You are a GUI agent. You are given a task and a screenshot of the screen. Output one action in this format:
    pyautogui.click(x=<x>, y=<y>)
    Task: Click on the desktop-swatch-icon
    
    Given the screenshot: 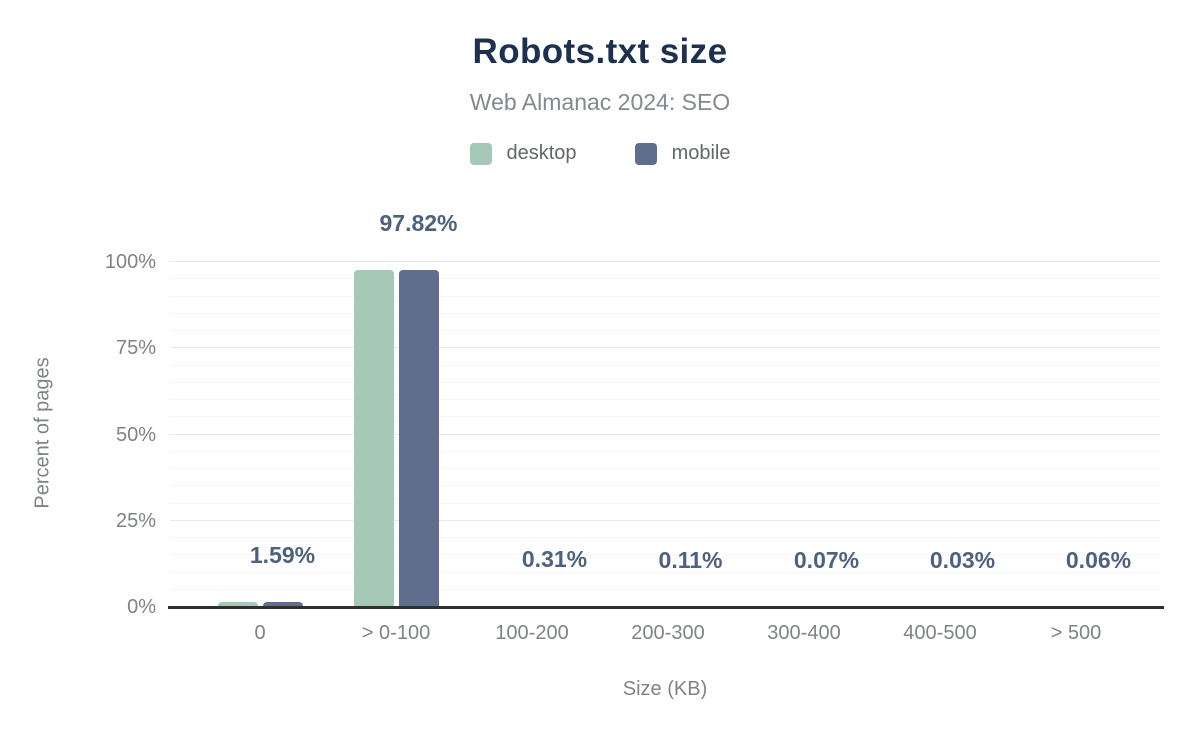 What is the action you would take?
    pyautogui.click(x=480, y=153)
    